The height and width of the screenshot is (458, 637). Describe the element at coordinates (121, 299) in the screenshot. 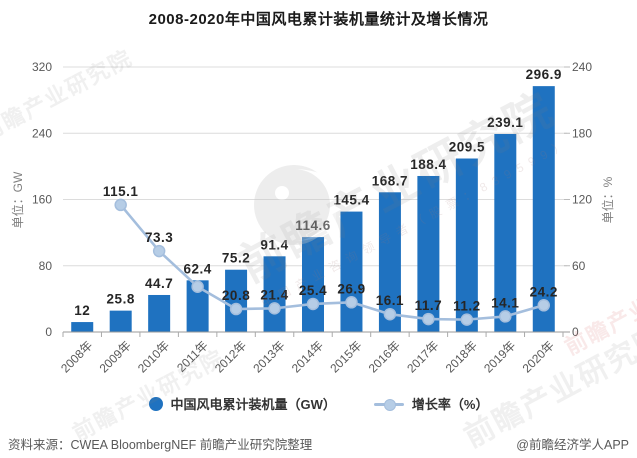

I see `bar-value-label: 25.8` at that location.